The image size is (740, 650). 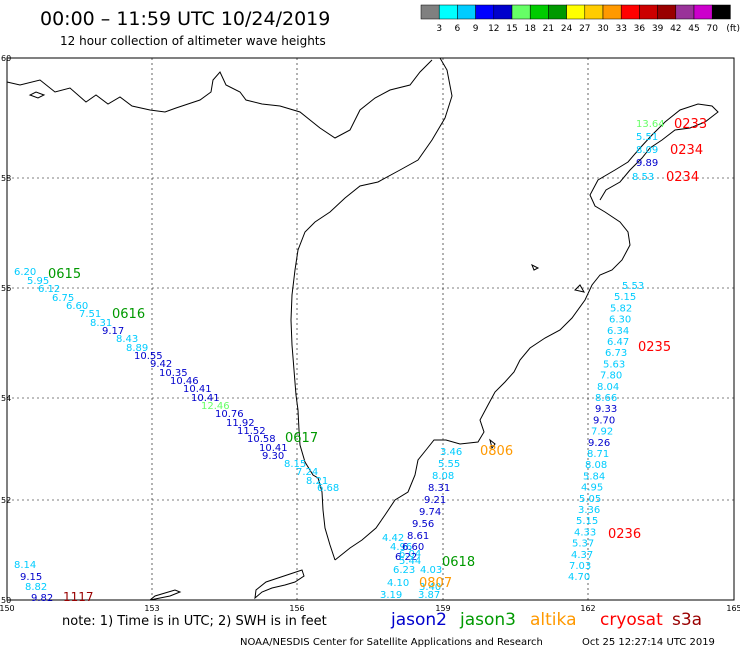 What do you see at coordinates (618, 331) in the screenshot?
I see `data-label: 6.34` at bounding box center [618, 331].